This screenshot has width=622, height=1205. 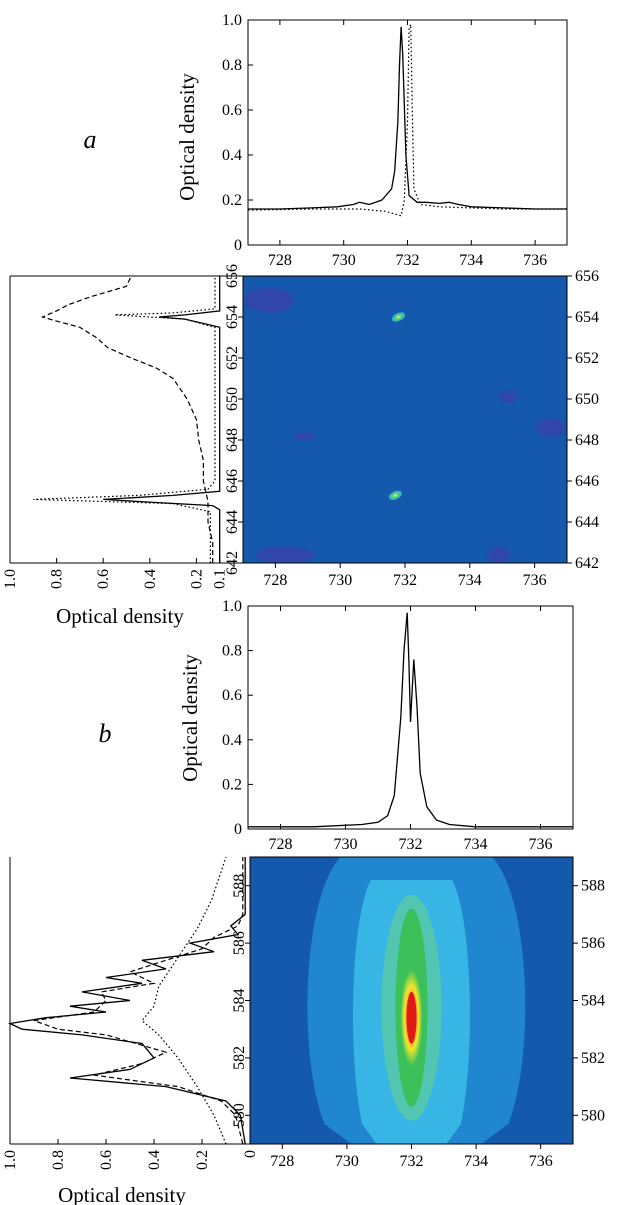 What do you see at coordinates (120, 616) in the screenshot?
I see `a-side-xlabel: Optical density` at bounding box center [120, 616].